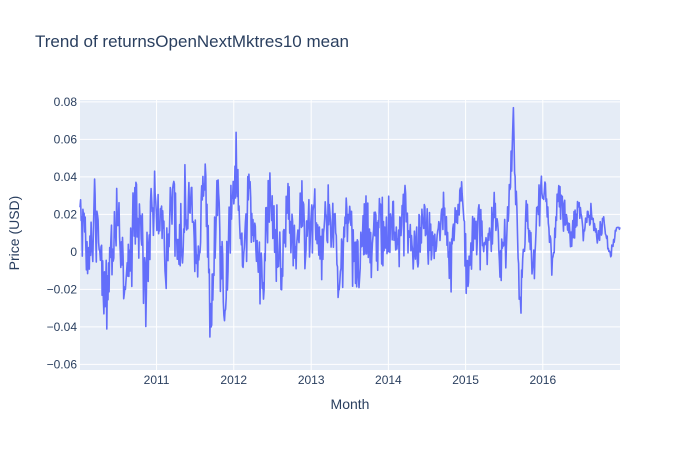 Image resolution: width=700 pixels, height=450 pixels. I want to click on y-tick-label: 0, so click(73, 252).